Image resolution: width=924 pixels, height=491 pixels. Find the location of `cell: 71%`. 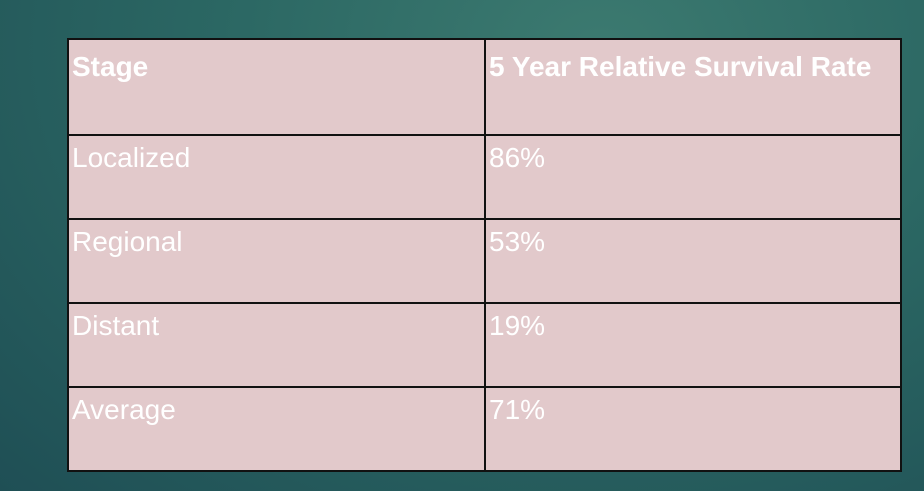

cell: 71% is located at coordinates (693, 429).